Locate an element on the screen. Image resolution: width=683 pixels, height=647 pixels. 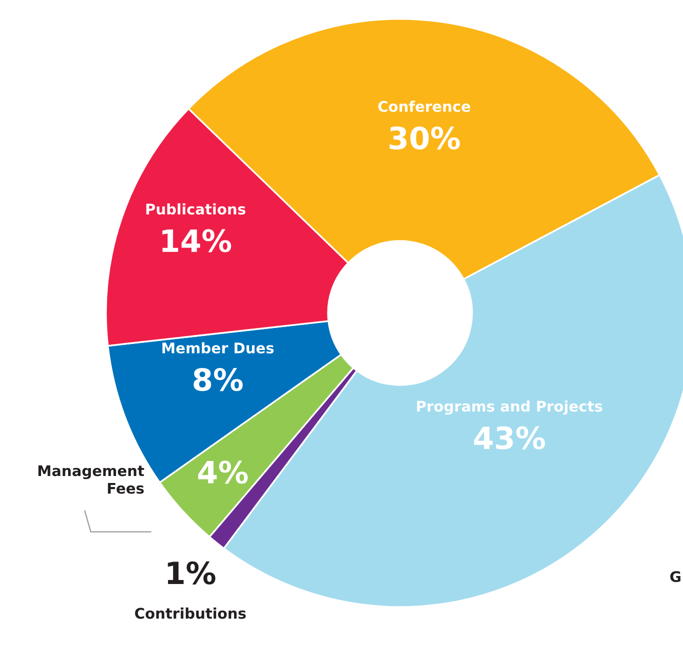
slice-label: Management Fees is located at coordinates (91, 479).